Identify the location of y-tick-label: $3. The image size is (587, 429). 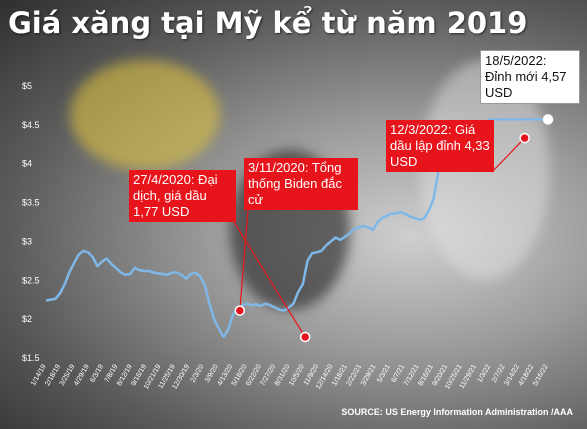
(27, 241).